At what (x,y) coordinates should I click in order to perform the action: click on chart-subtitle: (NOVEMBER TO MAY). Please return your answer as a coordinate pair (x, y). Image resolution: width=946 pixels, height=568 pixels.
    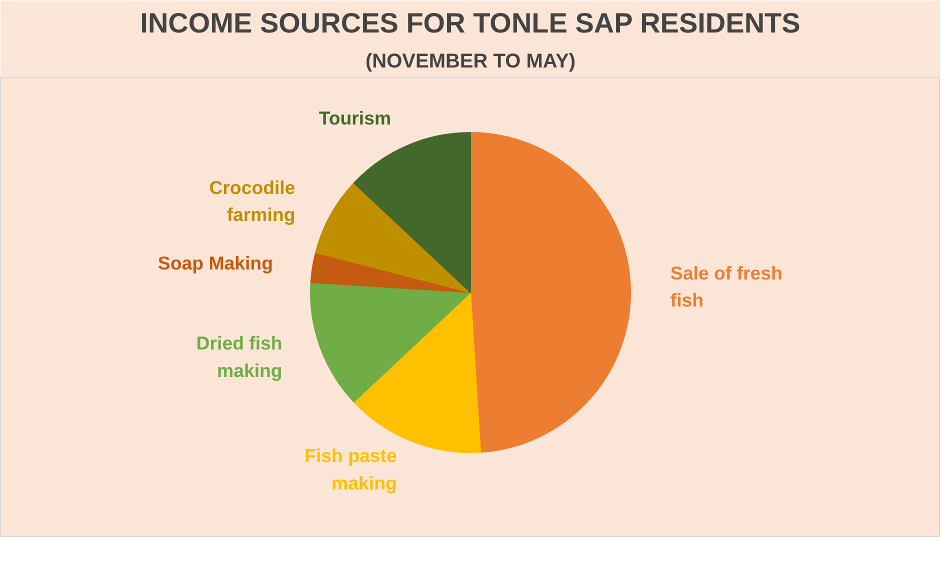
    Looking at the image, I should click on (470, 61).